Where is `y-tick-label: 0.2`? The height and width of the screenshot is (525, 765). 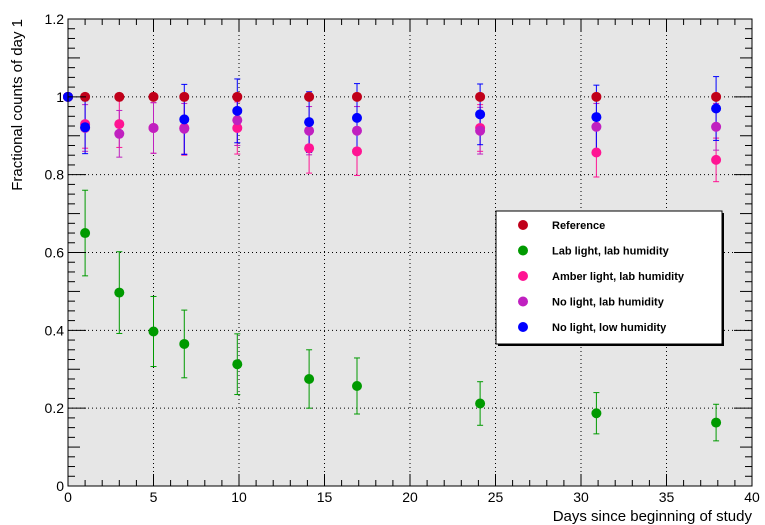
y-tick-label: 0.2 is located at coordinates (55, 408).